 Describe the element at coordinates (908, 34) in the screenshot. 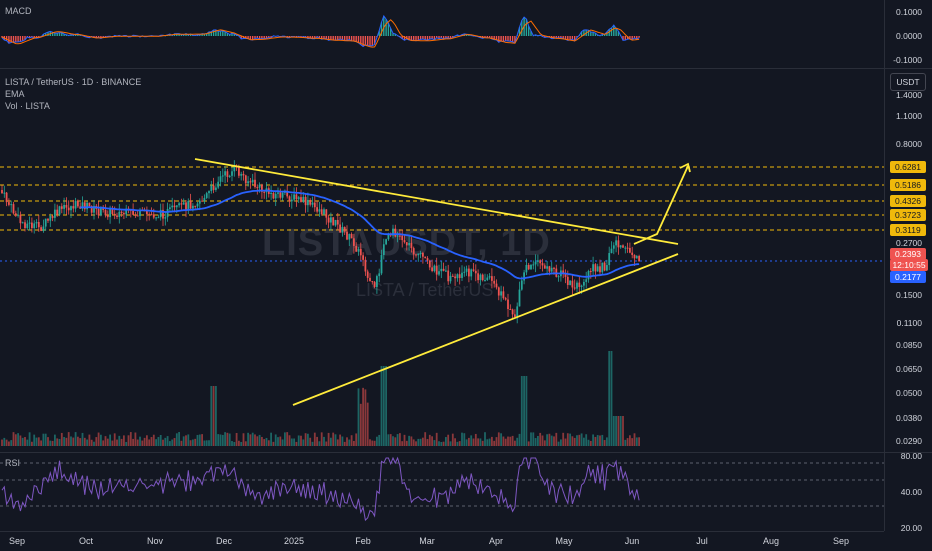

I see `macd-scale: 0.1000 0.0000 -0.1000` at that location.